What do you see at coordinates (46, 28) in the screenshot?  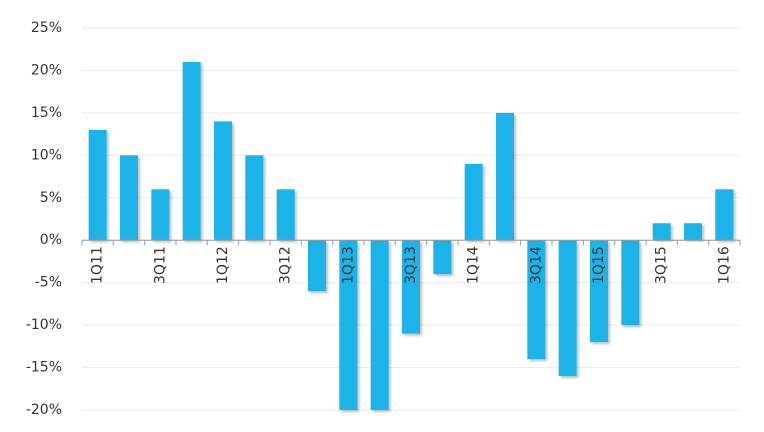 I see `y-tick-label: 25%` at bounding box center [46, 28].